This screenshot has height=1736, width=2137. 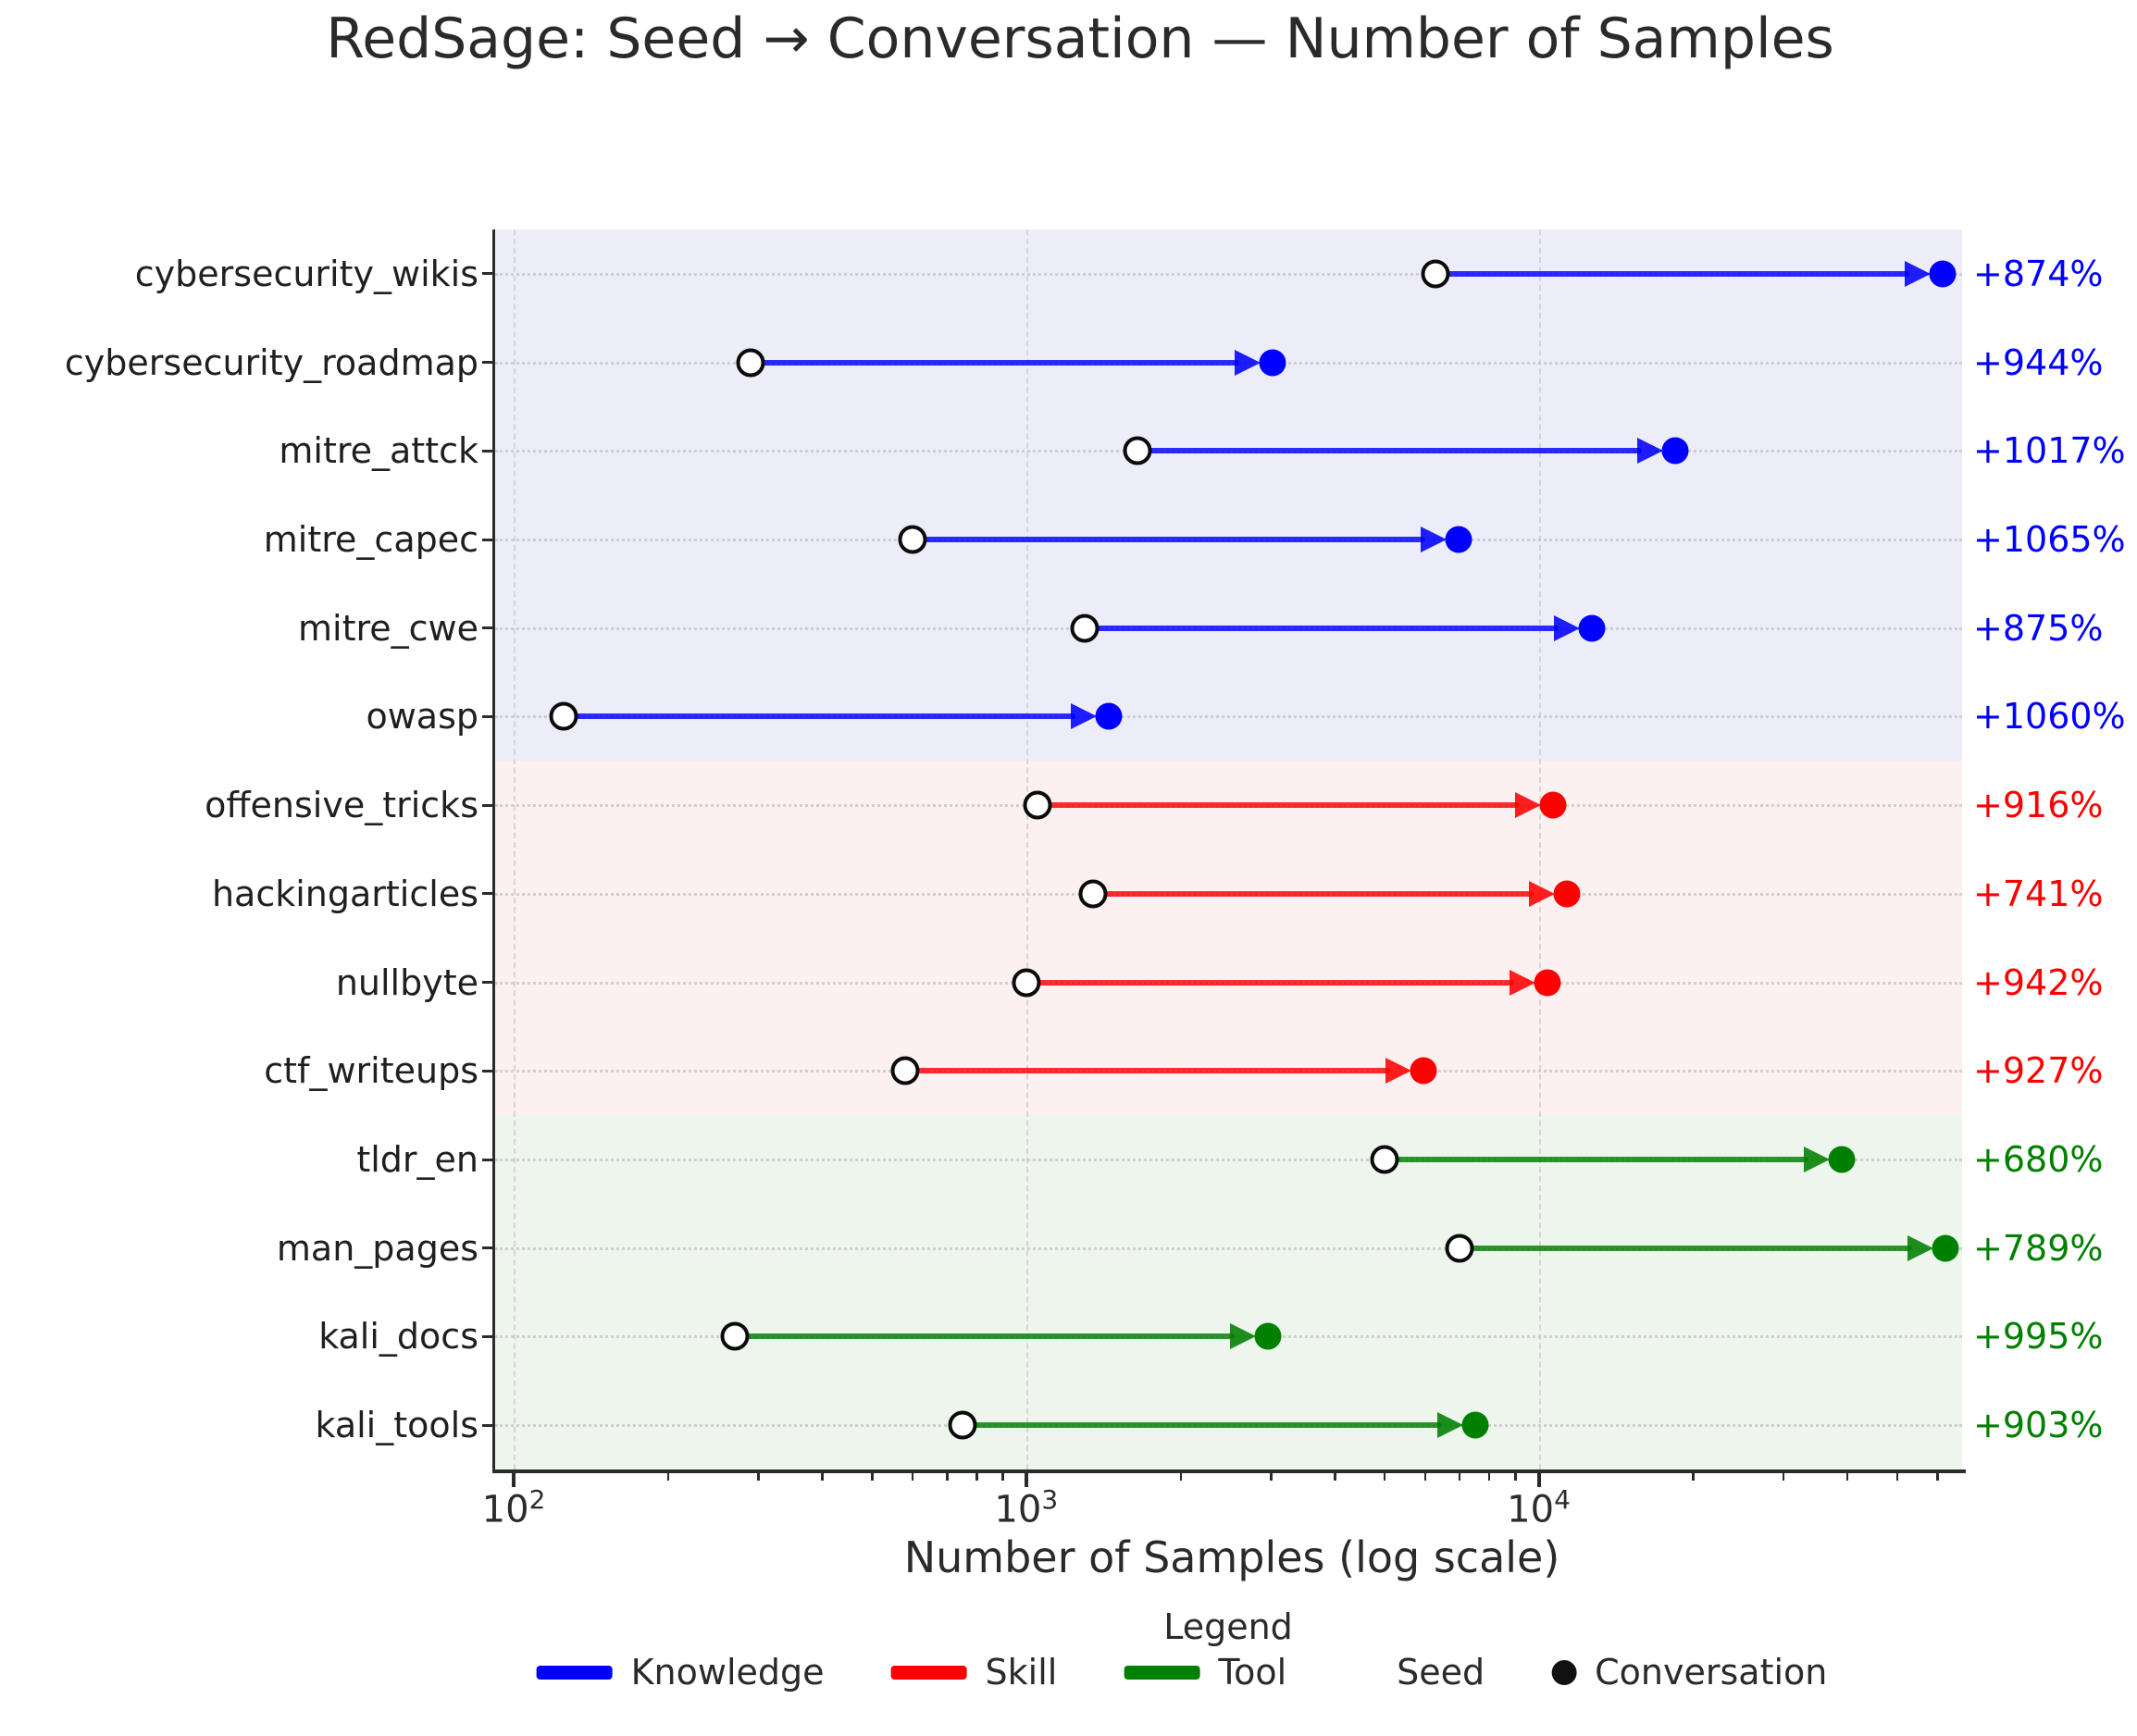 I want to click on category-label: kali_docs, so click(x=398, y=1337).